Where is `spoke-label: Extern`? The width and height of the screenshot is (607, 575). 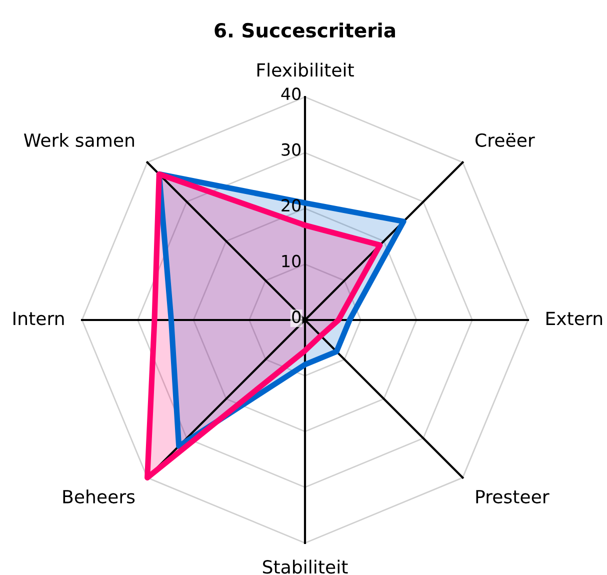 spoke-label: Extern is located at coordinates (574, 319).